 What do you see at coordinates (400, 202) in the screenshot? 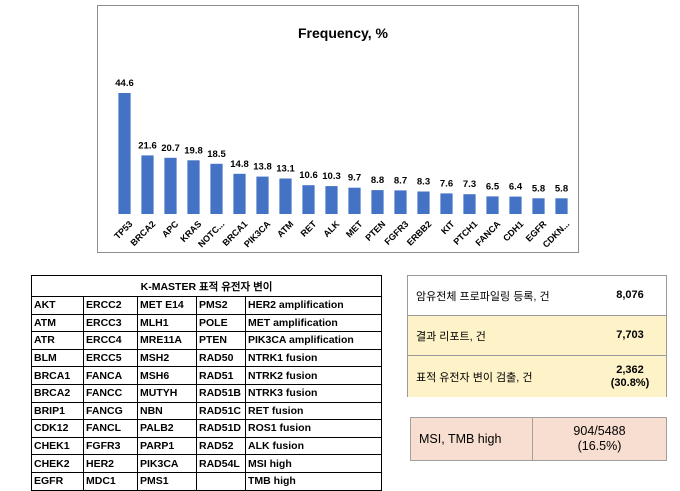
I see `bar-fgfr3` at bounding box center [400, 202].